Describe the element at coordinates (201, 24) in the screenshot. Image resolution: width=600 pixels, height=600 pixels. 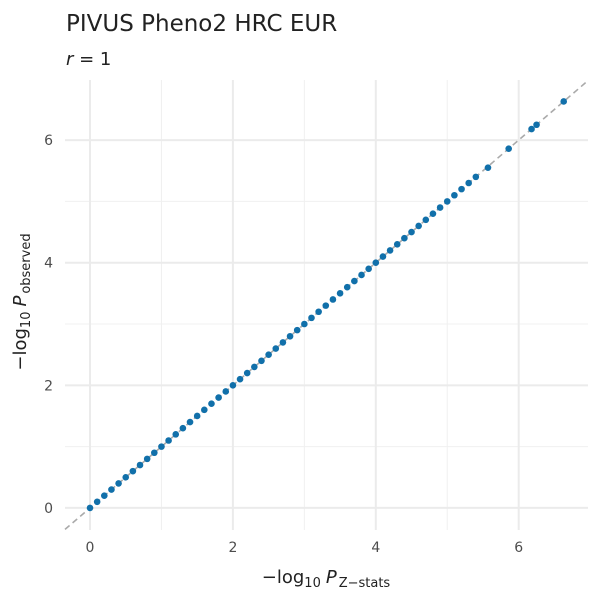
I see `chart-title: PIVUS Pheno2 HRC EUR` at that location.